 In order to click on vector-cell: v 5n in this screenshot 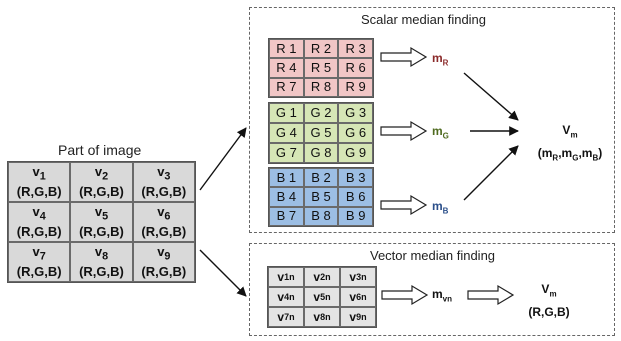, I will do `click(322, 297)`.